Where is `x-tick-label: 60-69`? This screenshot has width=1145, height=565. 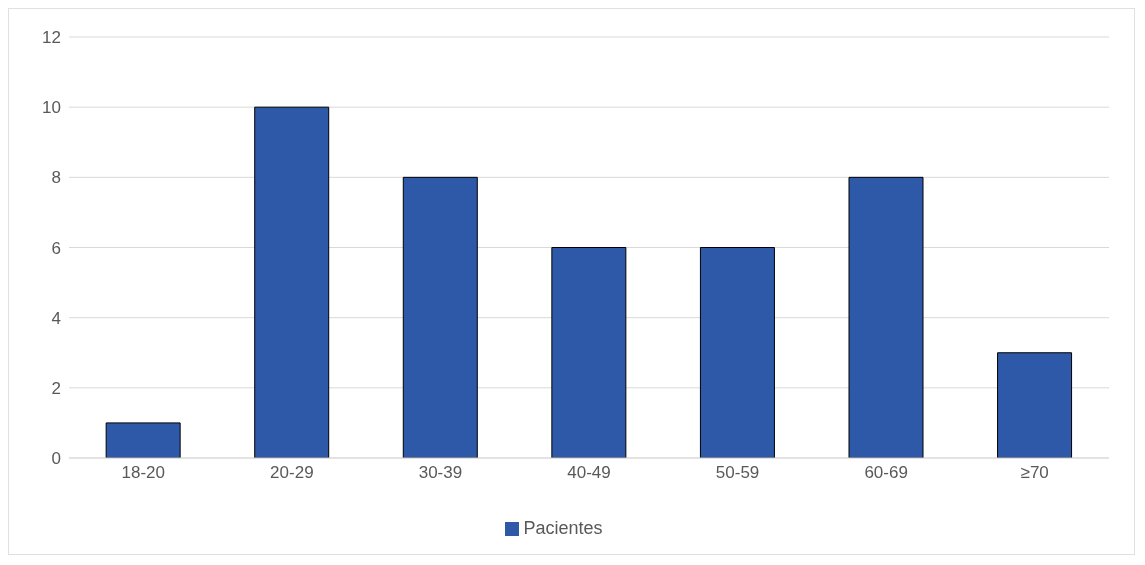
x-tick-label: 60-69 is located at coordinates (886, 473).